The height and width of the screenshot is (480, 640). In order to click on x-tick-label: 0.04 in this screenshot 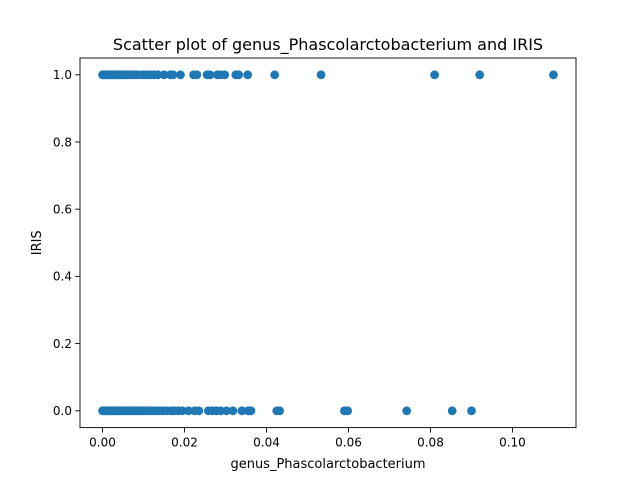, I will do `click(266, 443)`.